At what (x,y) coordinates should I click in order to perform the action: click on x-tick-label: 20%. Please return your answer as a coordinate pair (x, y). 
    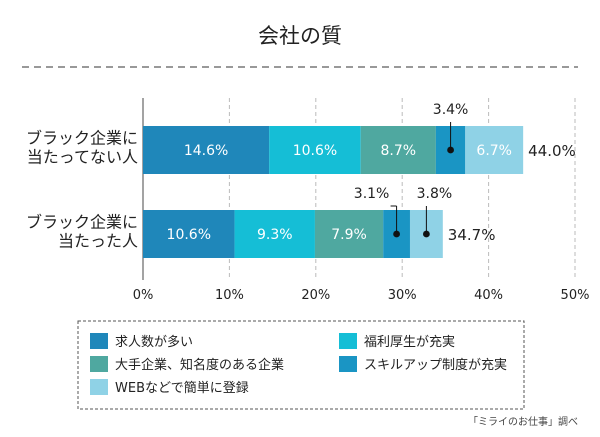
    Looking at the image, I should click on (315, 295).